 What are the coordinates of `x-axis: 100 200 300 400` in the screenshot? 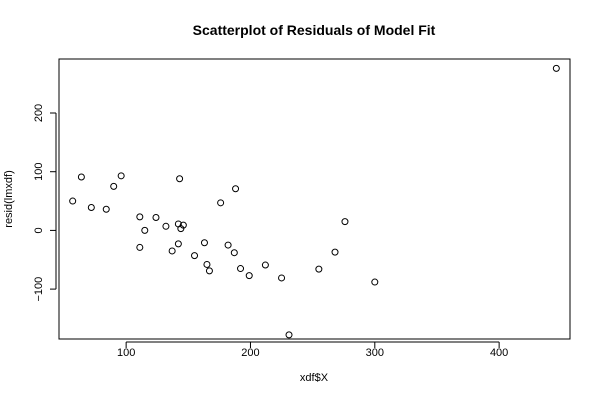 It's located at (312, 350).